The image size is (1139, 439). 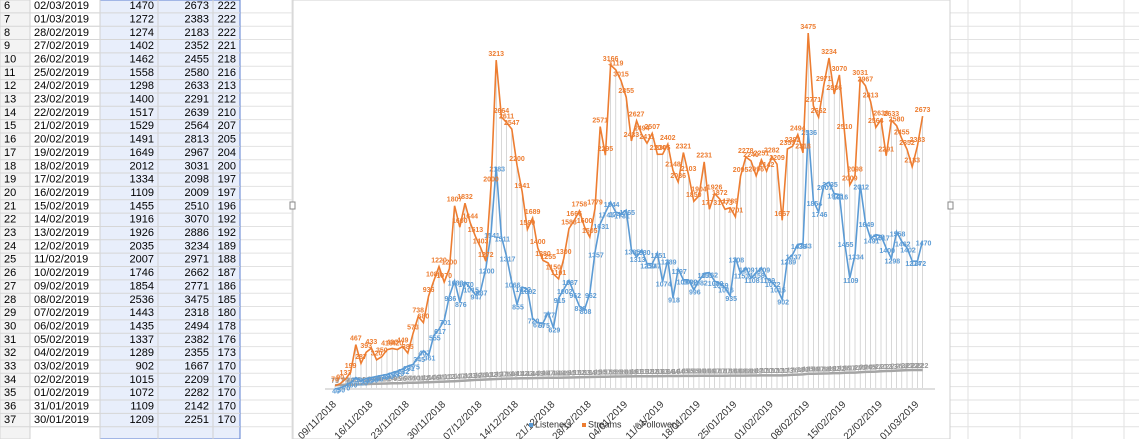 What do you see at coordinates (418, 310) in the screenshot?
I see `data-label: 738` at bounding box center [418, 310].